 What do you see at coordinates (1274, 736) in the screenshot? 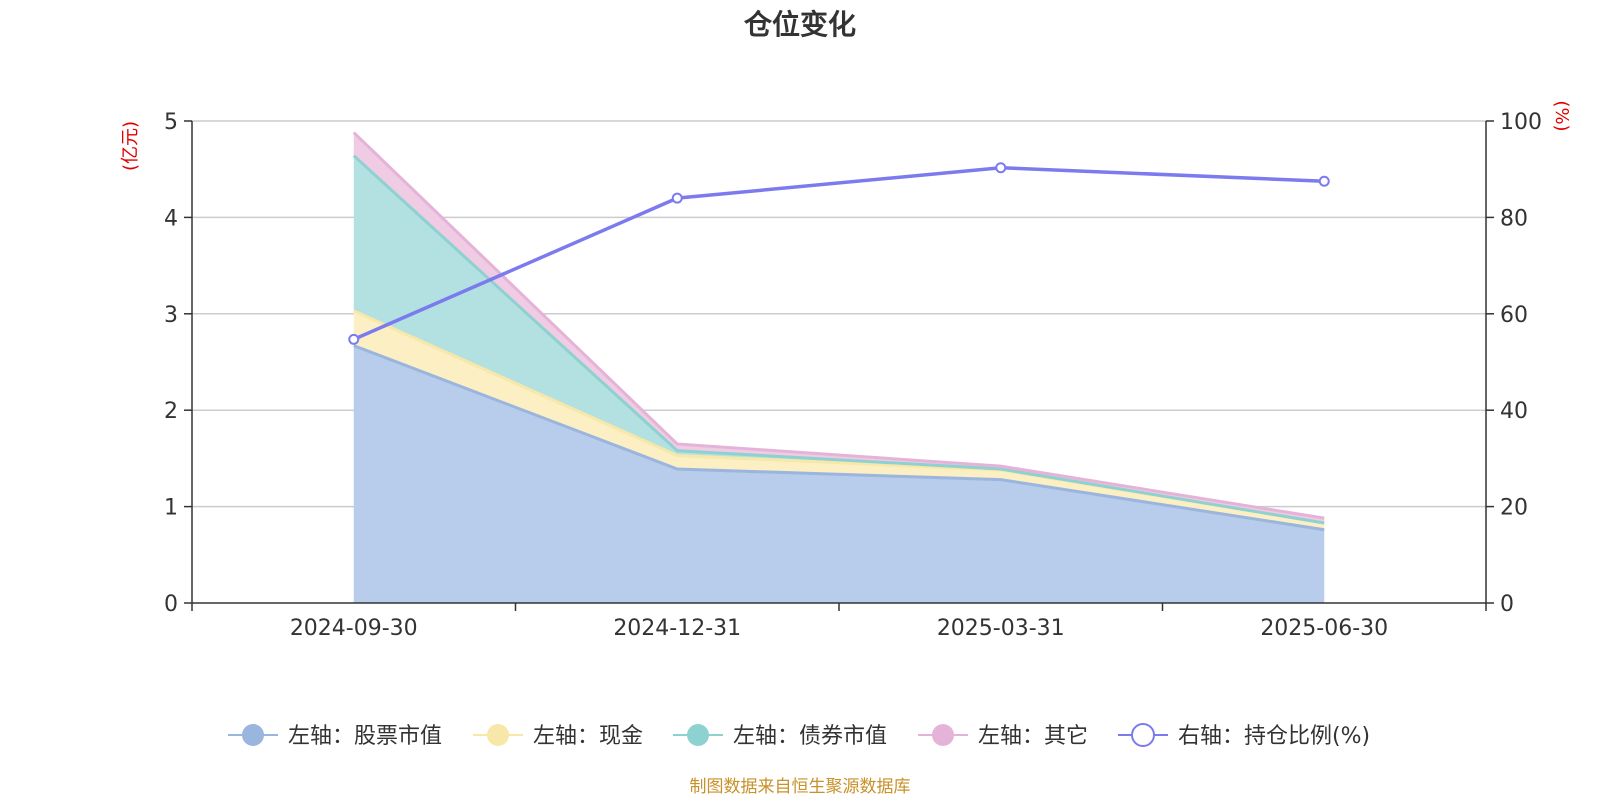
I see `legend-label: 右轴：持仓比例(%)` at bounding box center [1274, 736].